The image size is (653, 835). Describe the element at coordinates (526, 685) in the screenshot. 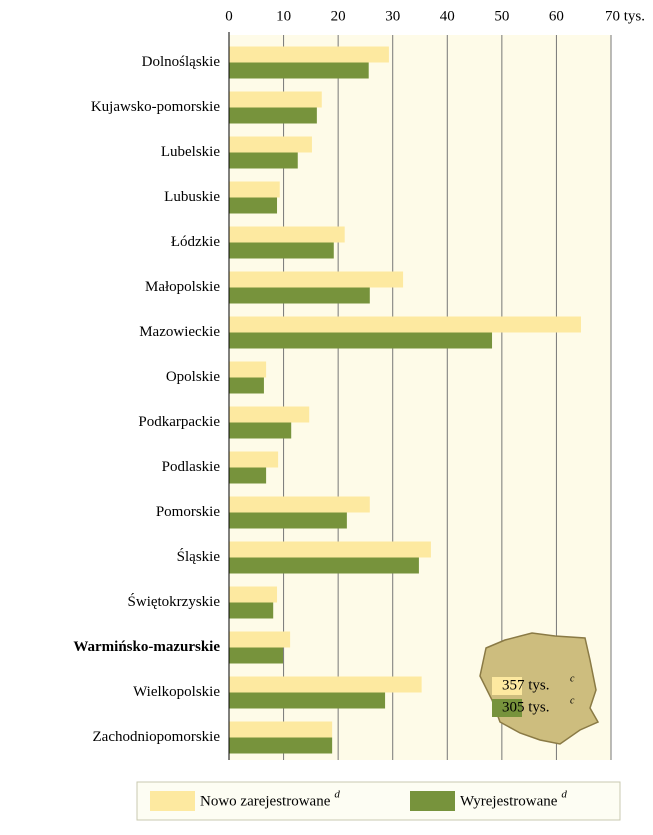

I see `annotation: 357 tys.` at that location.